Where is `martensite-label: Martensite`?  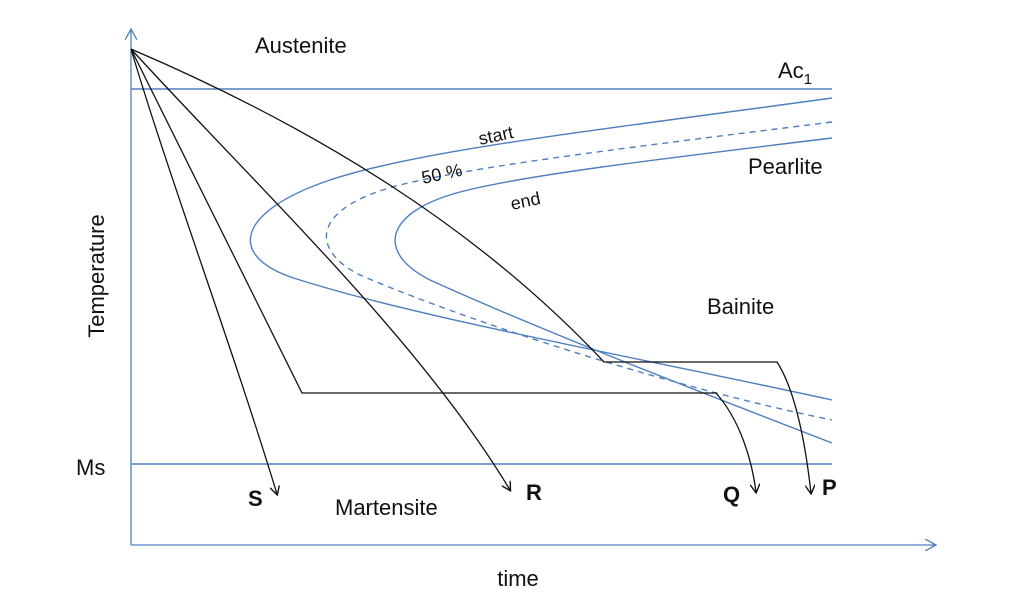
martensite-label: Martensite is located at coordinates (386, 507).